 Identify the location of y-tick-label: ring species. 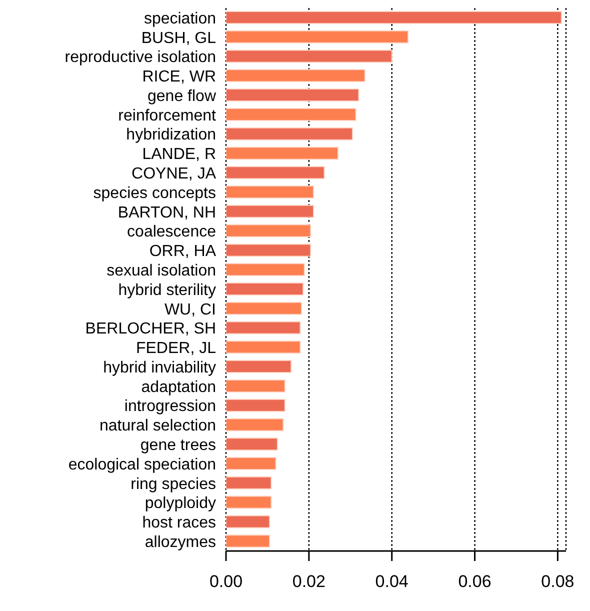
(173, 484).